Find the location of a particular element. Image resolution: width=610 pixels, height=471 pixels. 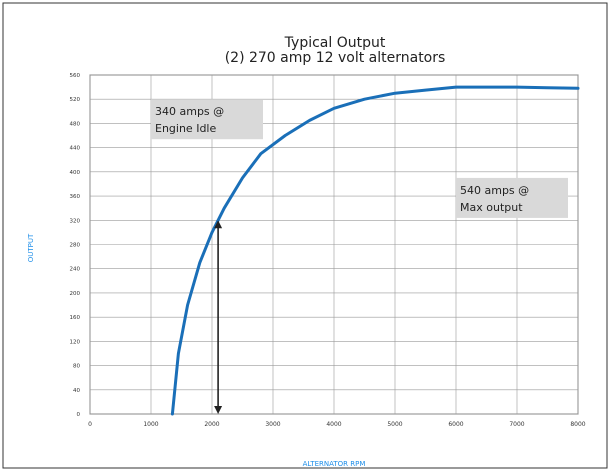

y-tick-label: 400 is located at coordinates (75, 173).